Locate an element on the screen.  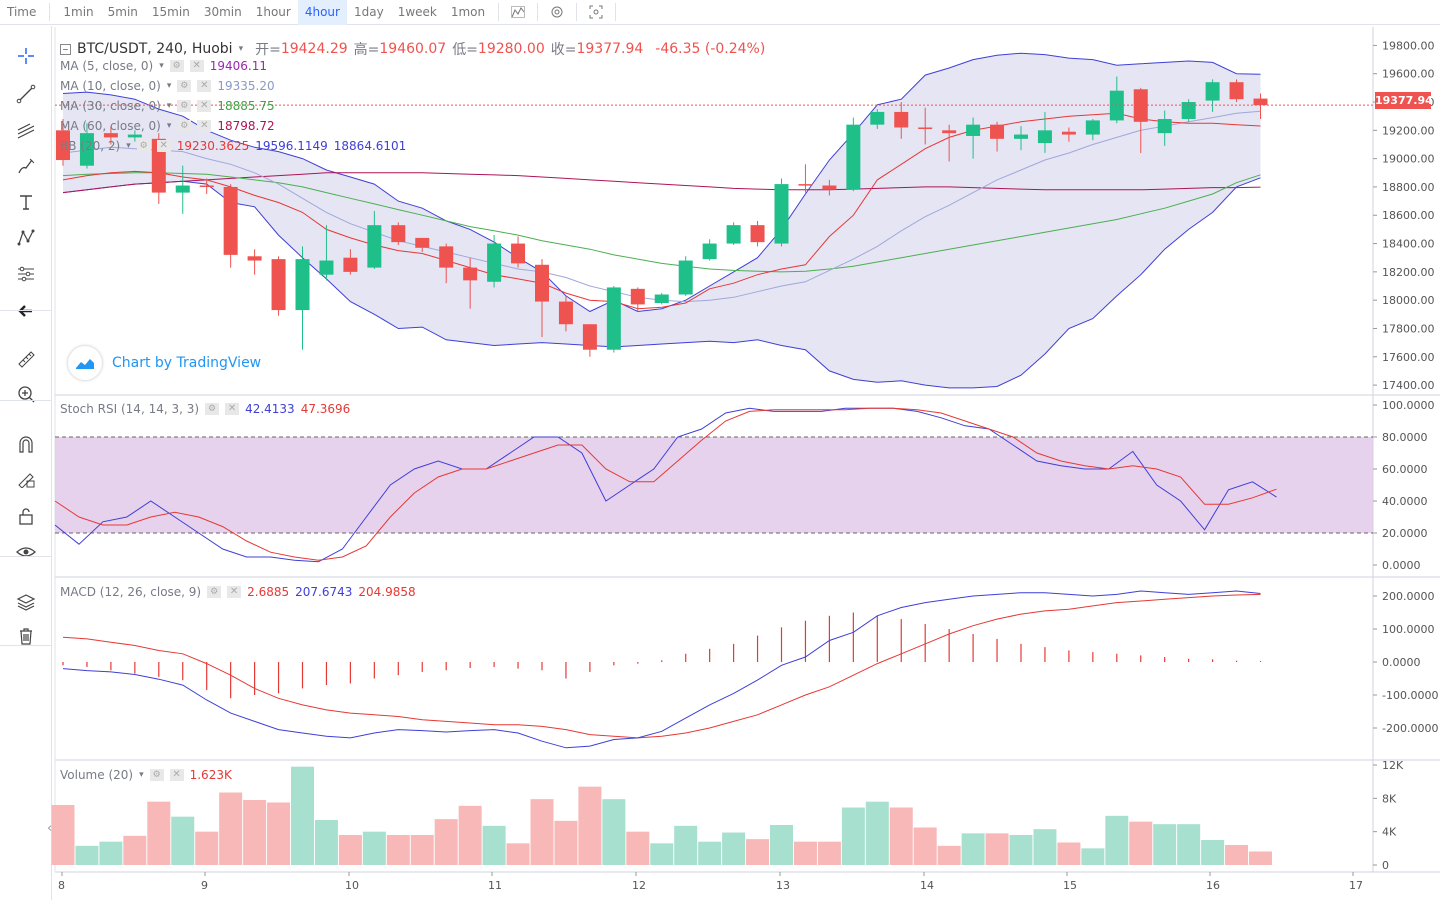
back-arrow-icon is located at coordinates (26, 311).